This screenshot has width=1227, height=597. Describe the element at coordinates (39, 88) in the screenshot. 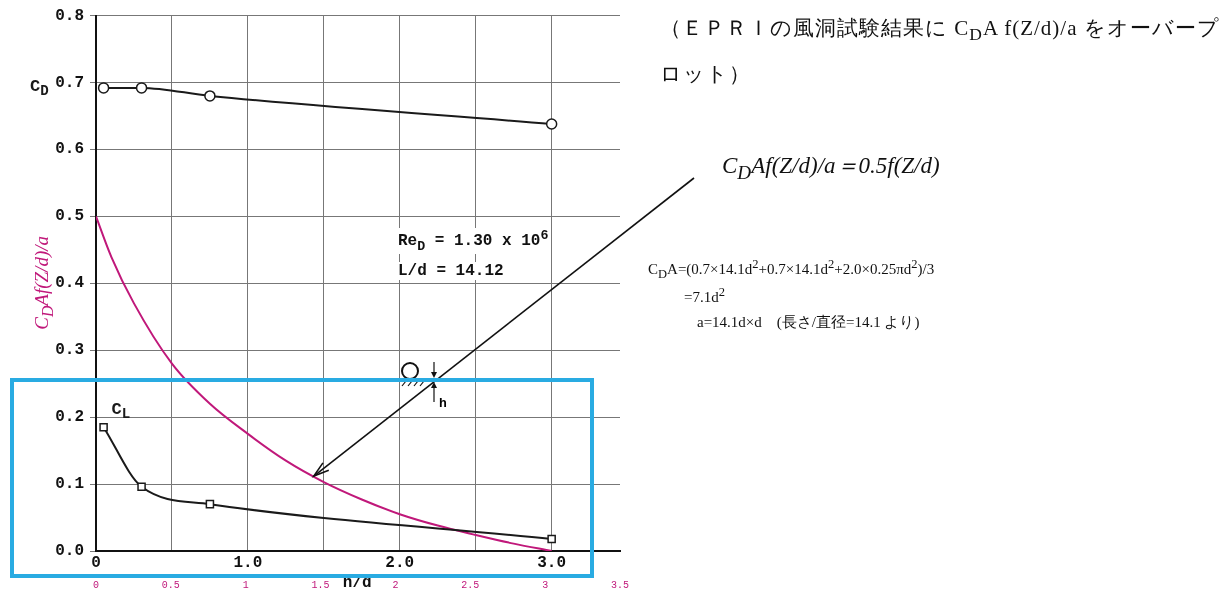

I see `text: C$_{D}$` at that location.